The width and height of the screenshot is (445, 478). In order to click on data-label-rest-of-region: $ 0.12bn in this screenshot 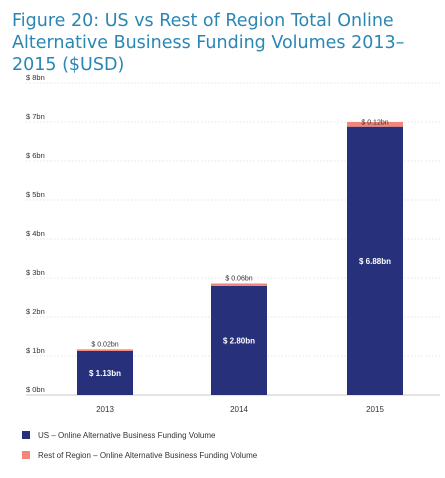, I will do `click(374, 123)`.